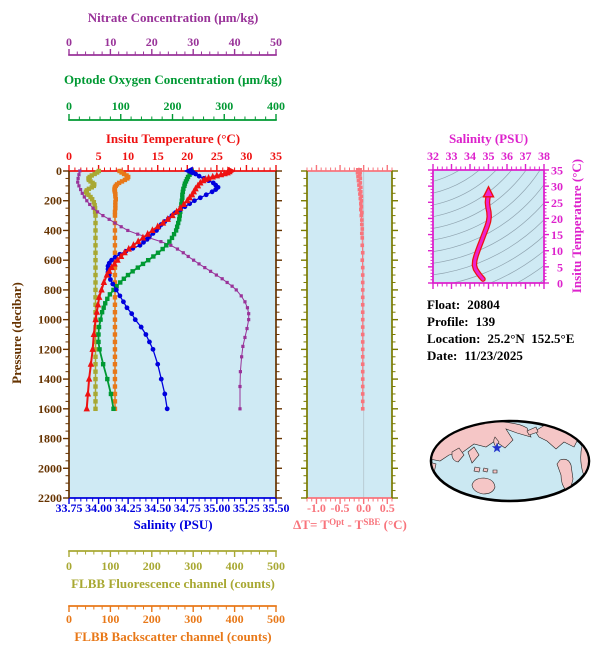  Describe the element at coordinates (128, 508) in the screenshot. I see `svg-text: 34.25` at that location.